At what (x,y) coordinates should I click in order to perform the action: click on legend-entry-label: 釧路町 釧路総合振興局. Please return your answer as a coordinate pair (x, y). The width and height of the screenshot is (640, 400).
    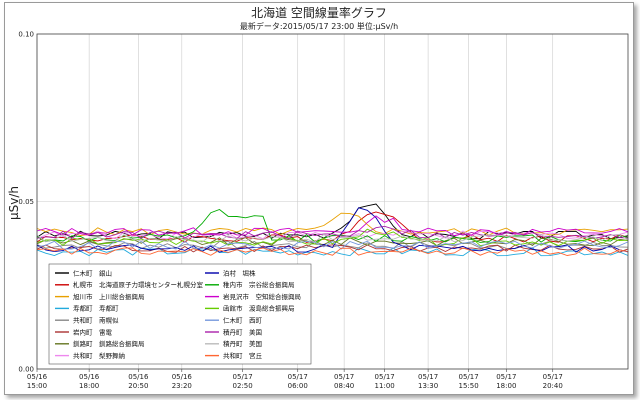
    Looking at the image, I should click on (109, 343).